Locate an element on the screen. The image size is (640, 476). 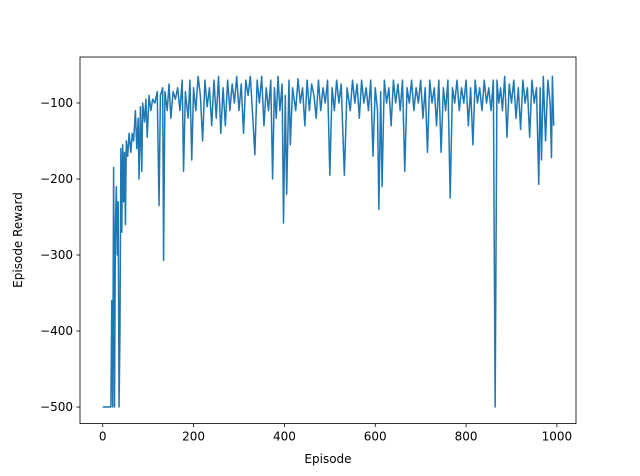
y-tick-label: −300 is located at coordinates (56, 255).